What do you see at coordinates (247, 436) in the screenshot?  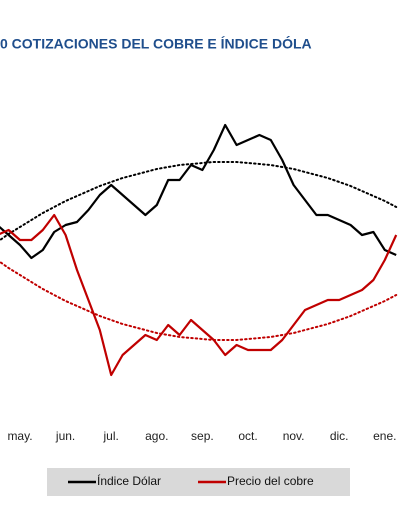 I see `x-tick-label: oct.` at bounding box center [247, 436].